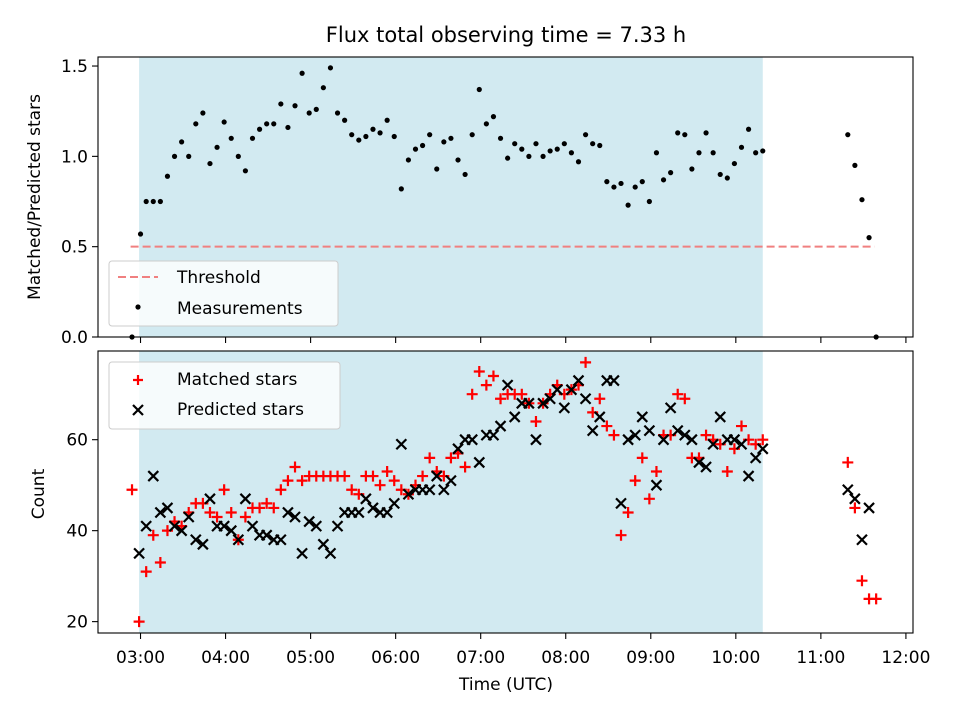  Describe the element at coordinates (138, 307) in the screenshot. I see `legend-measurement-swatch` at that location.